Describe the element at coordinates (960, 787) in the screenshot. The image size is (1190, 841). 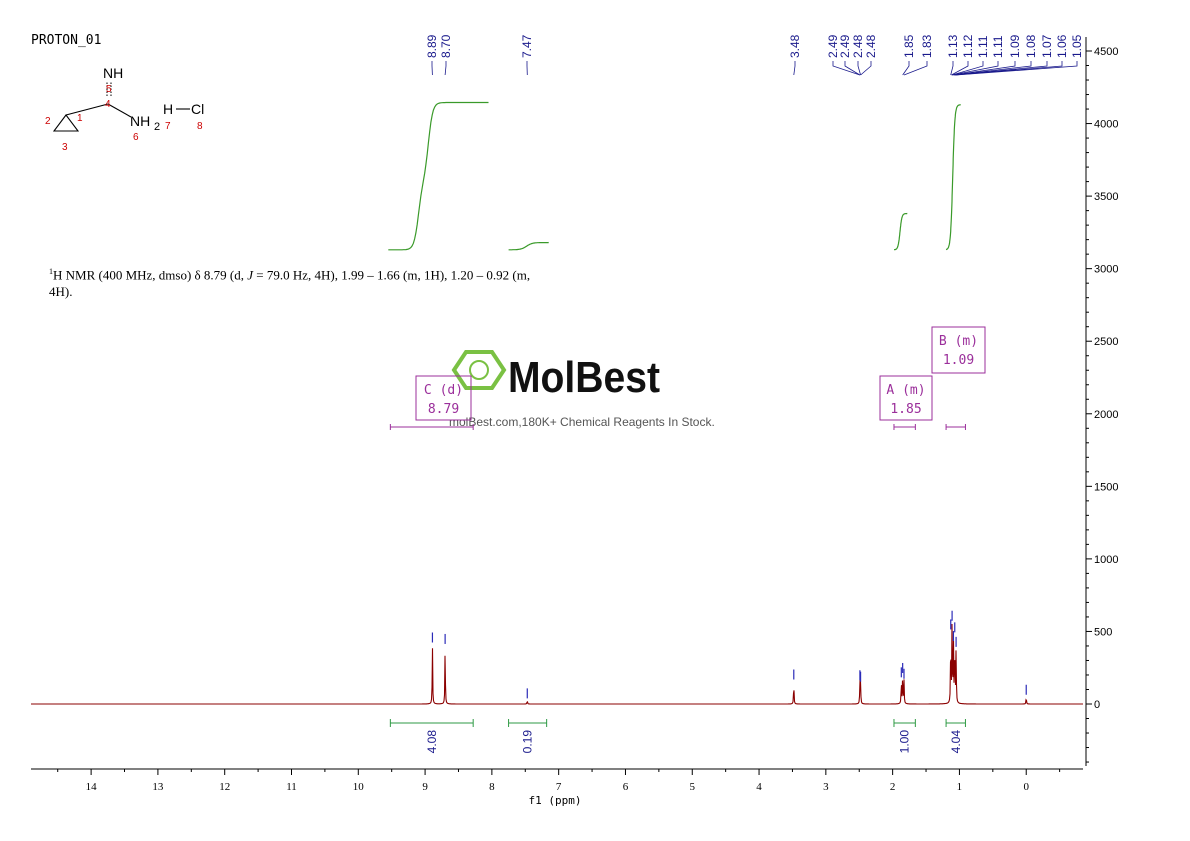
I see `x-tick-label: 1` at that location.